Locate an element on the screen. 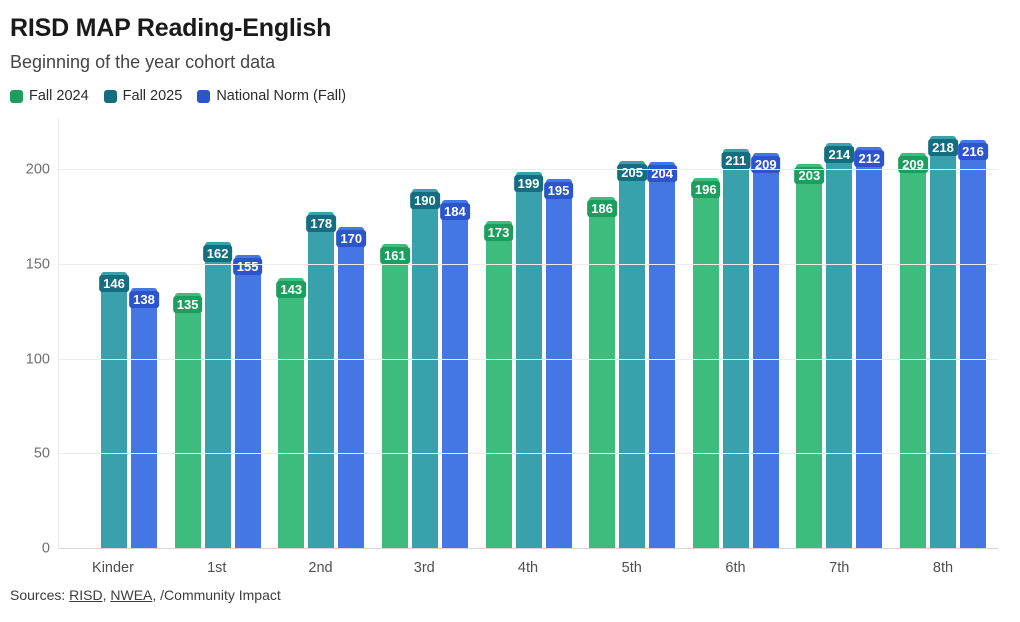 The image size is (1020, 622). bar: 138 is located at coordinates (144, 418).